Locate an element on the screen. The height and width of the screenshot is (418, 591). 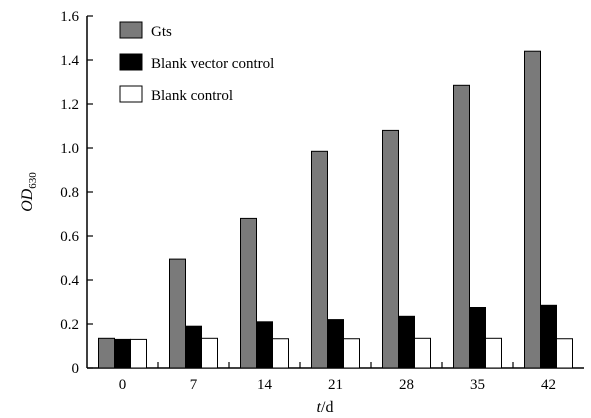
y-tick-label: 1.0 is located at coordinates (69, 149).